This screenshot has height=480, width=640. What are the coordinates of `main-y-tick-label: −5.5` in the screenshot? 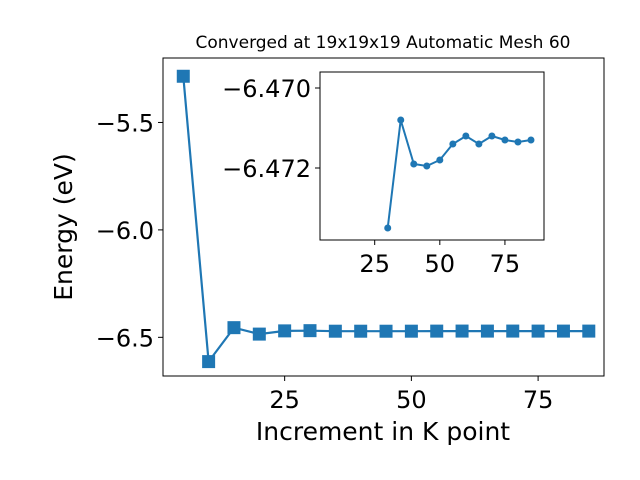 It's located at (125, 123).